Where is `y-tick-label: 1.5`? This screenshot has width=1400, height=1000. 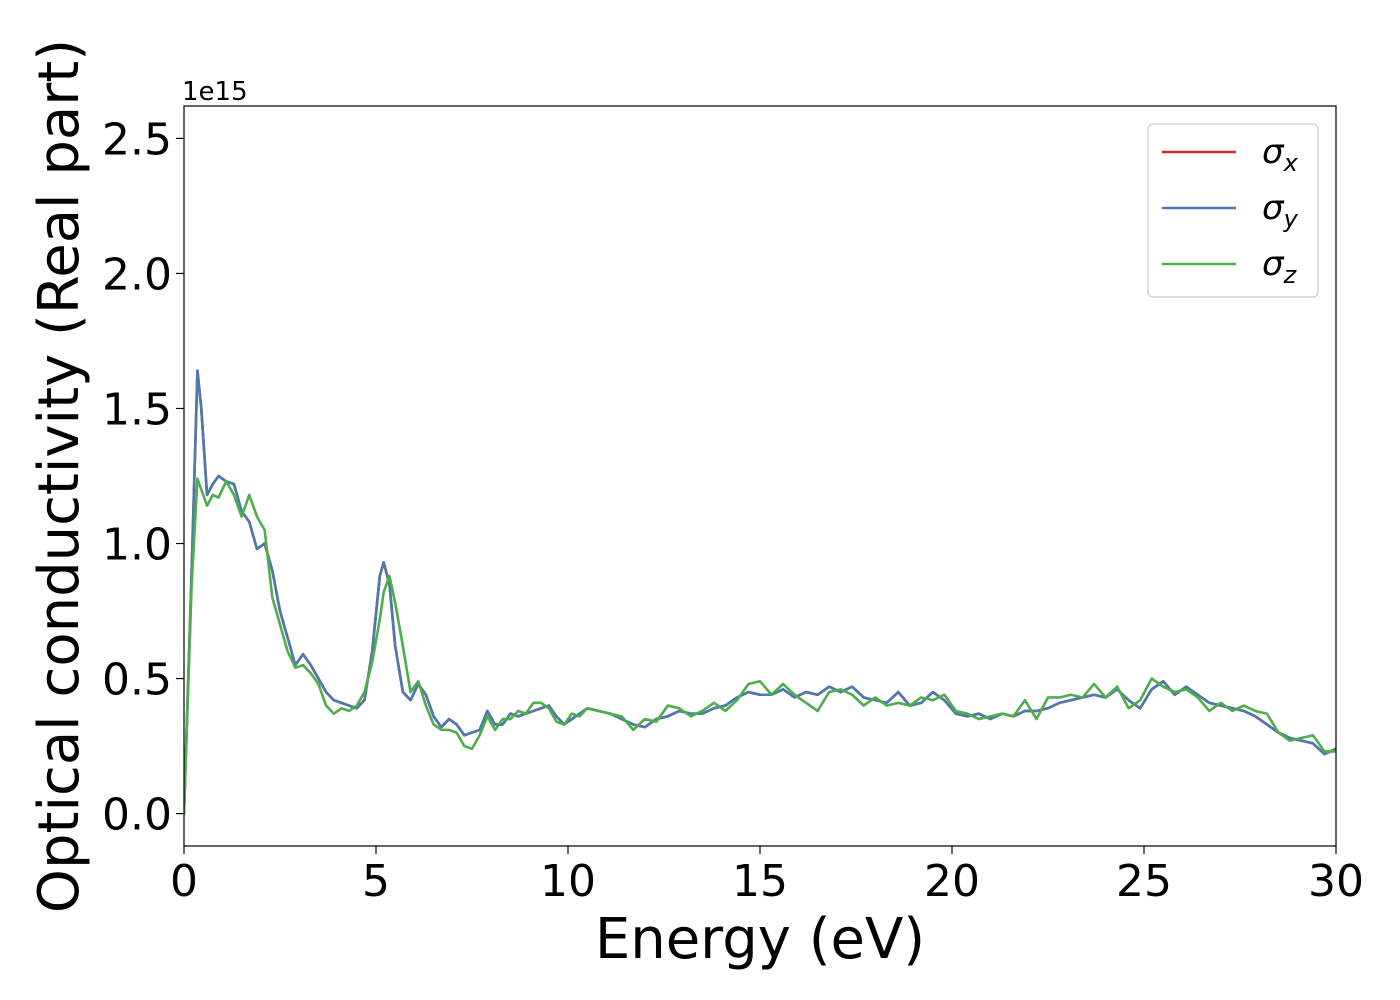 y-tick-label: 1.5 is located at coordinates (137, 409).